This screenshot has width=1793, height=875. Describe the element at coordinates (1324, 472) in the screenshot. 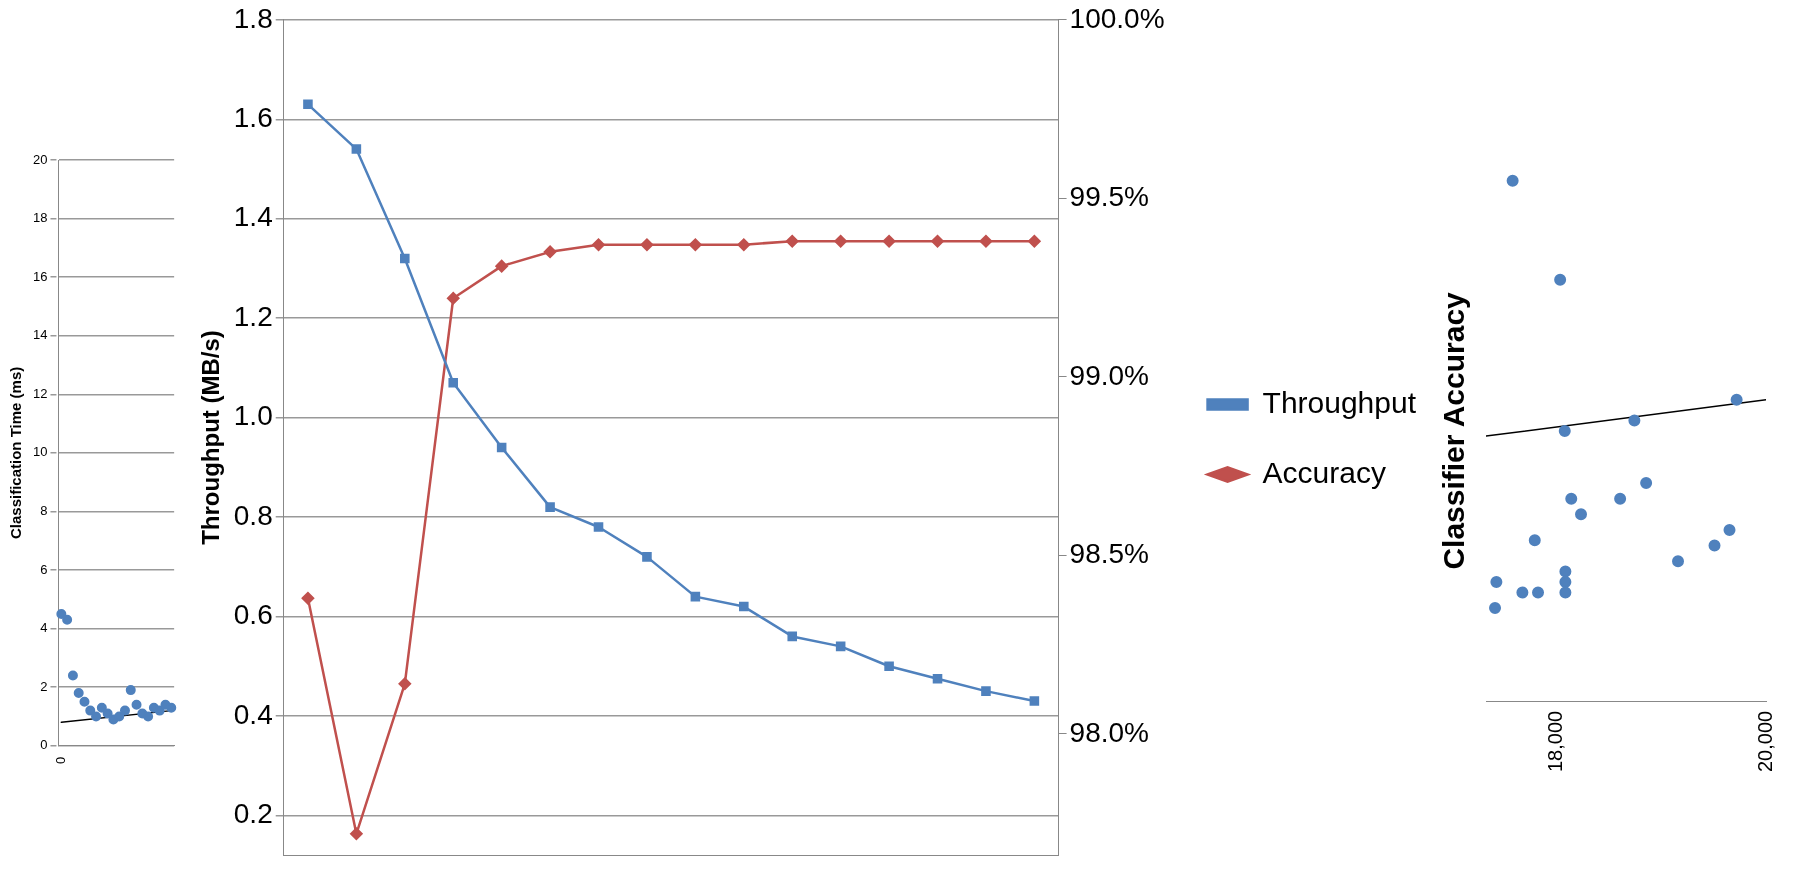

I see `legend-label: Accuracy` at that location.